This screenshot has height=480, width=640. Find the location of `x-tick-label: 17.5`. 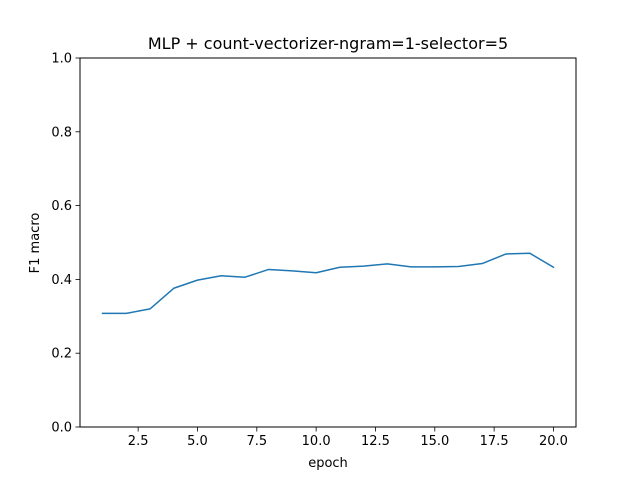

x-tick-label: 17.5 is located at coordinates (494, 441).